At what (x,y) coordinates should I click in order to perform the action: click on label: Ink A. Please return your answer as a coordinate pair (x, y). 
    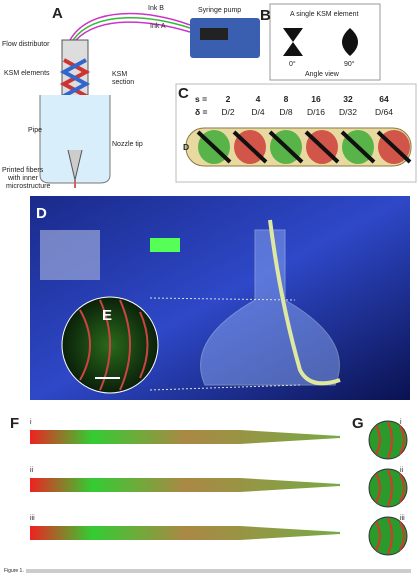
    Looking at the image, I should click on (158, 26).